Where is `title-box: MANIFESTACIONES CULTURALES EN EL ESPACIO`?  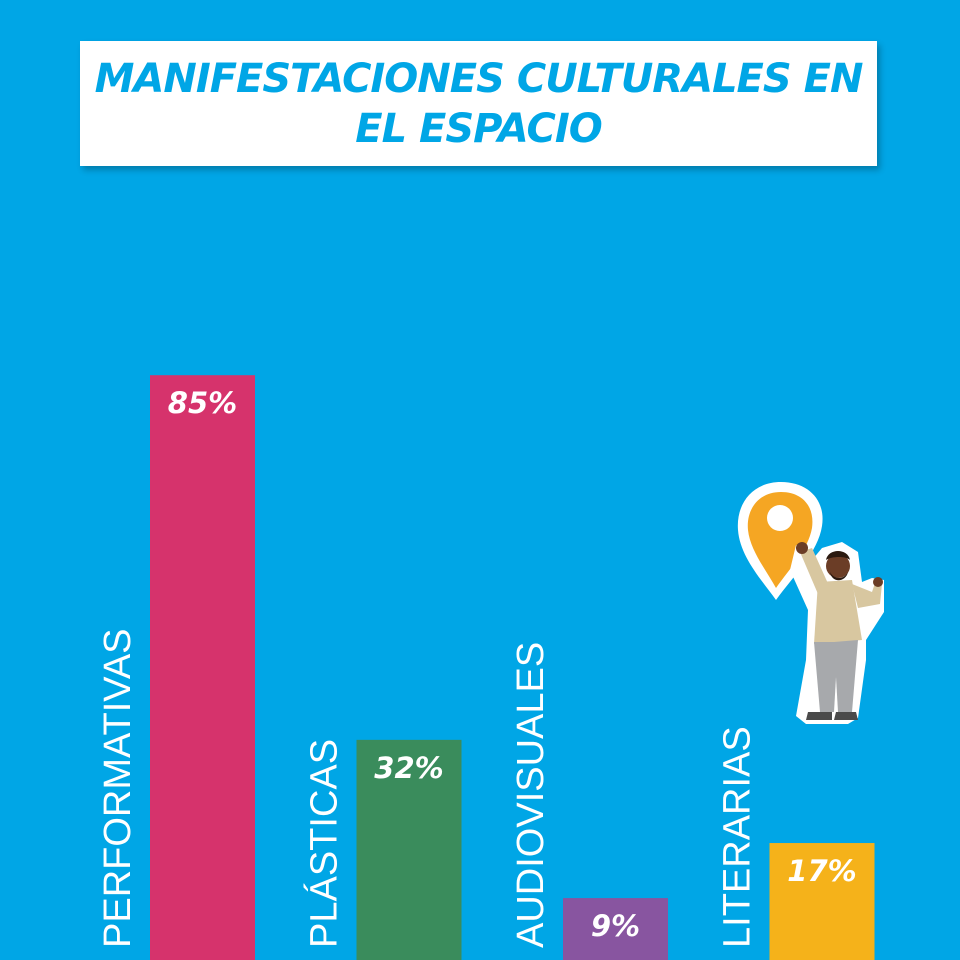
title-box: MANIFESTACIONES CULTURALES EN EL ESPACIO is located at coordinates (478, 103).